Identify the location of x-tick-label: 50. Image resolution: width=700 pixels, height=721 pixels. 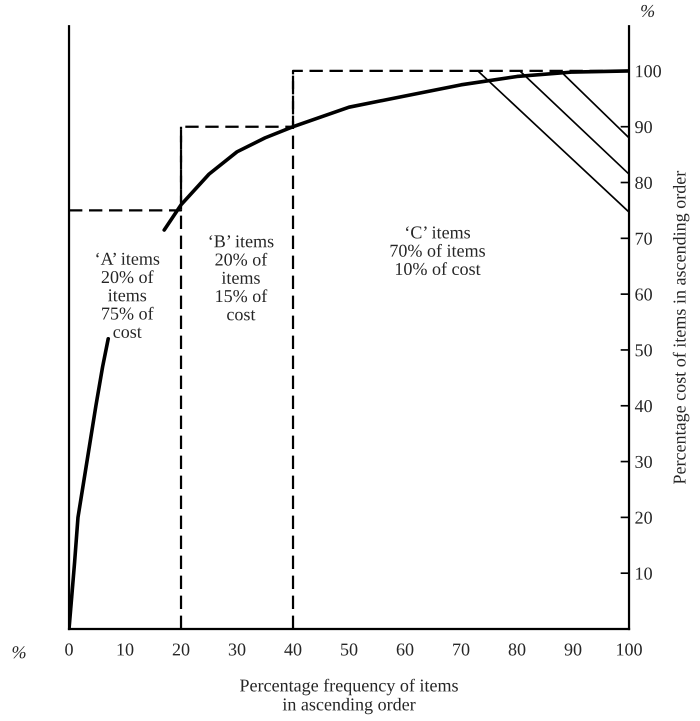
(349, 649).